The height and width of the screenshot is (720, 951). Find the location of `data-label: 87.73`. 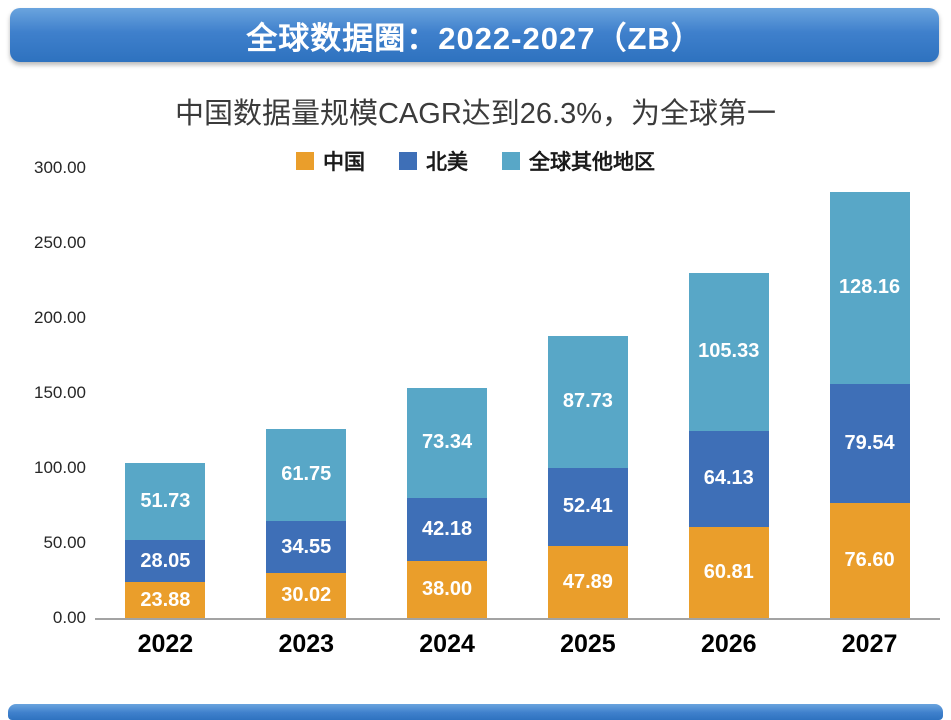

data-label: 87.73 is located at coordinates (587, 401).